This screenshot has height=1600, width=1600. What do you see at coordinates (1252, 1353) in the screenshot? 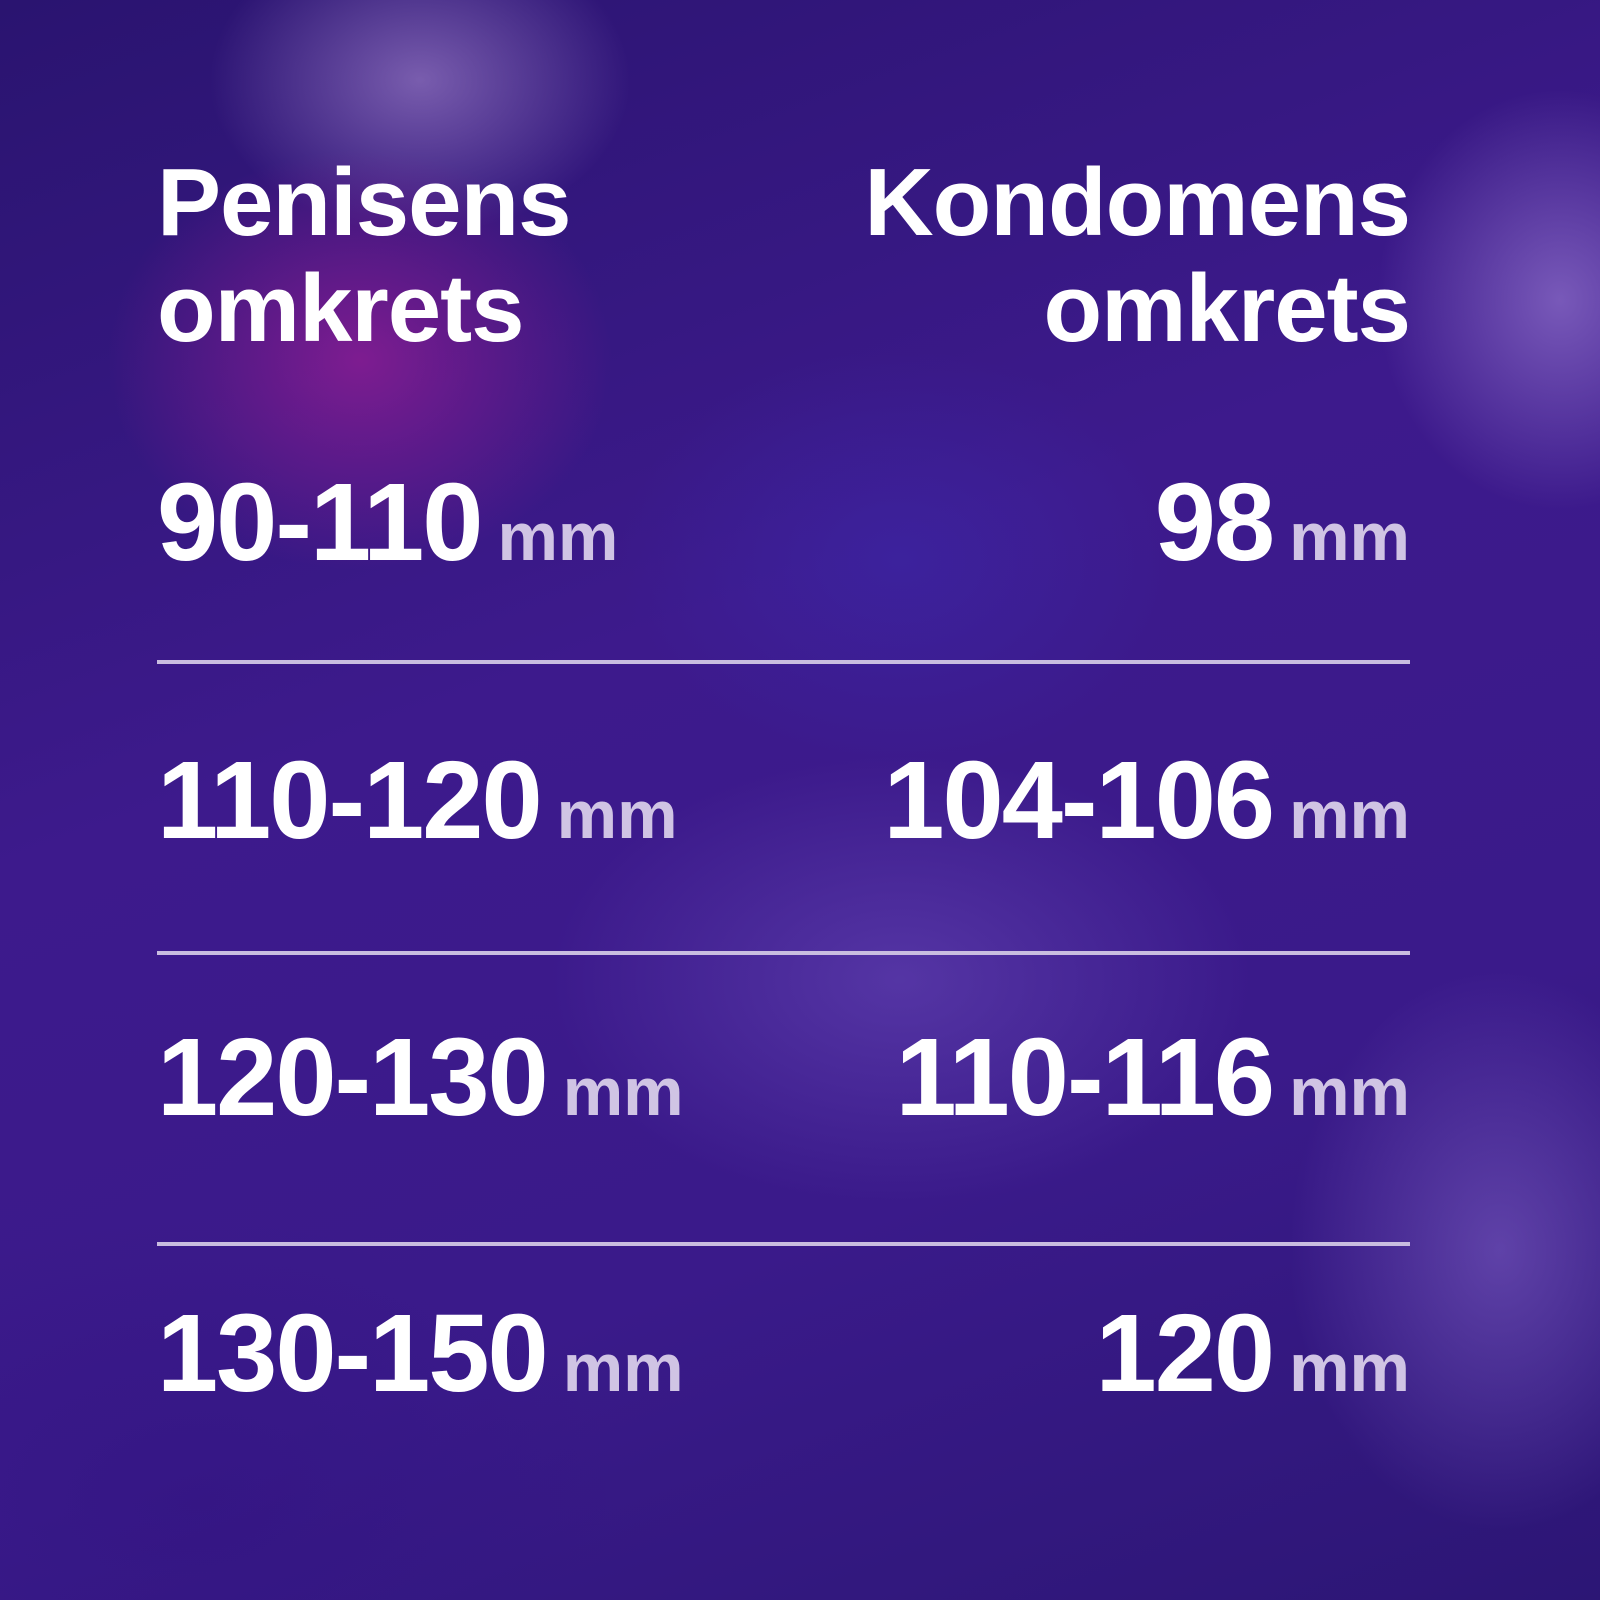
I see `condom-value: 120 mm` at bounding box center [1252, 1353].